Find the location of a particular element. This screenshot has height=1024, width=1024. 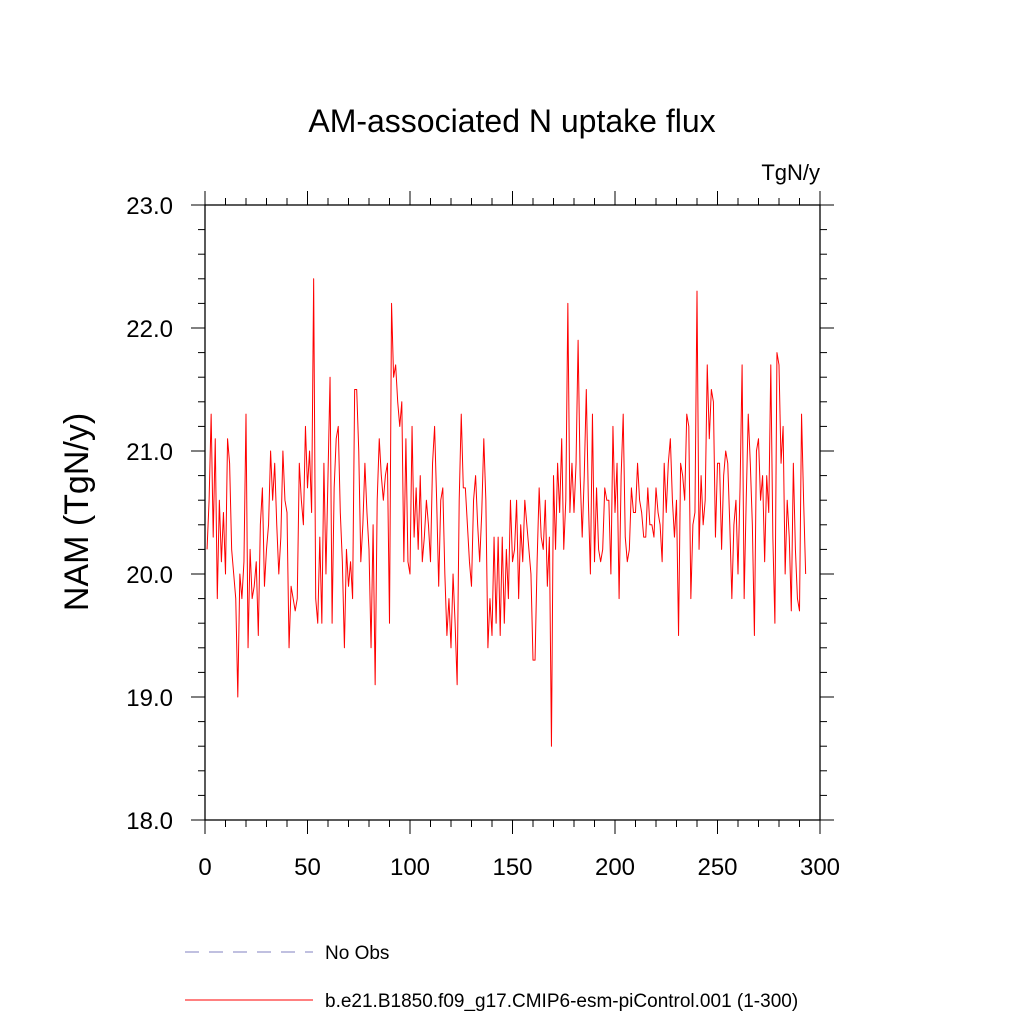

legend-label-0: No Obs is located at coordinates (357, 953).